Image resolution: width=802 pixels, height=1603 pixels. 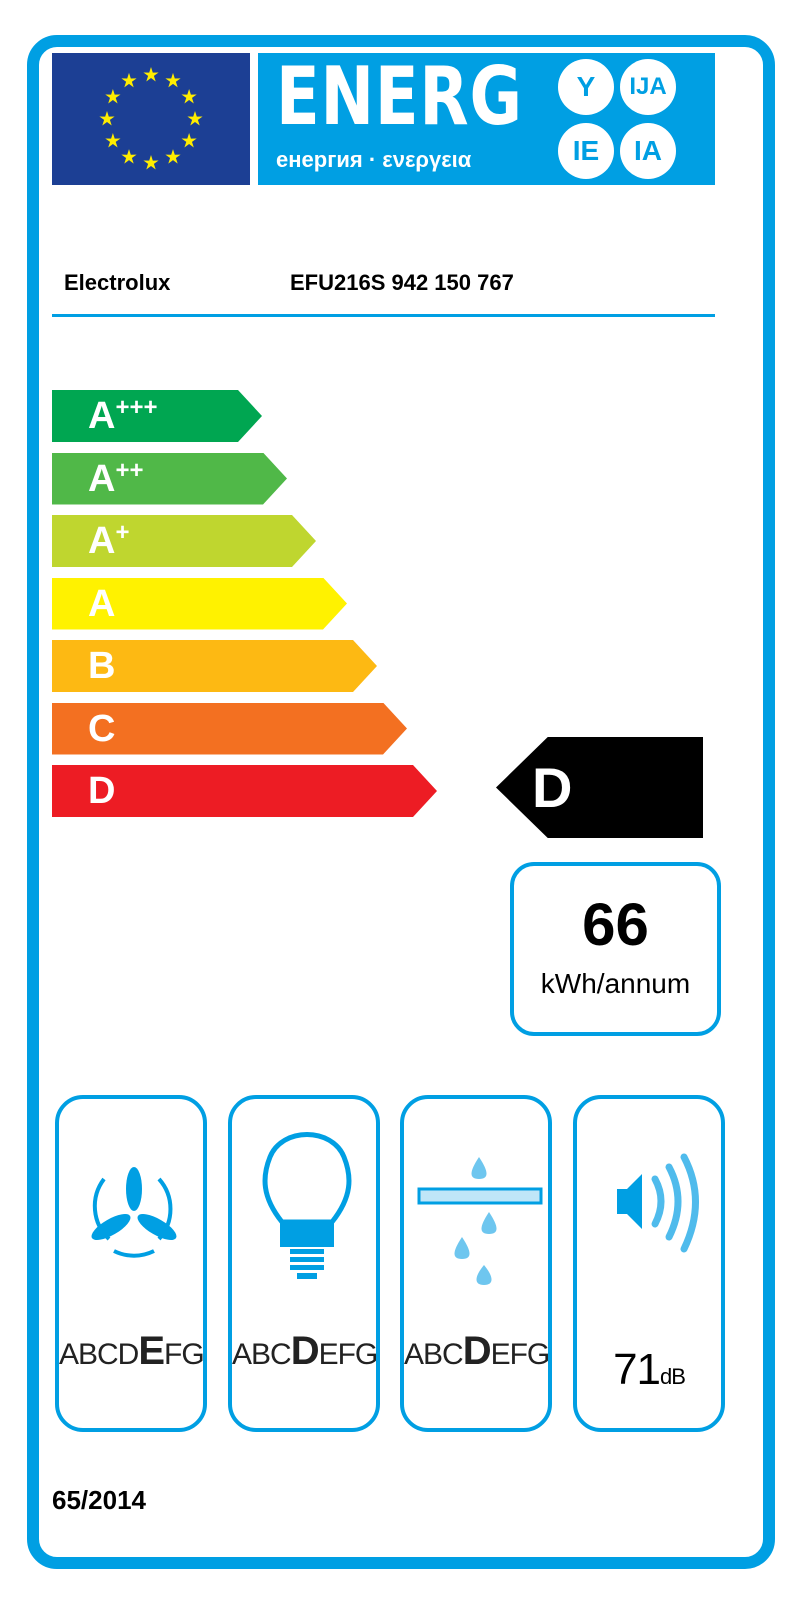 What do you see at coordinates (129, 470) in the screenshot?
I see `class-plus: ++` at bounding box center [129, 470].